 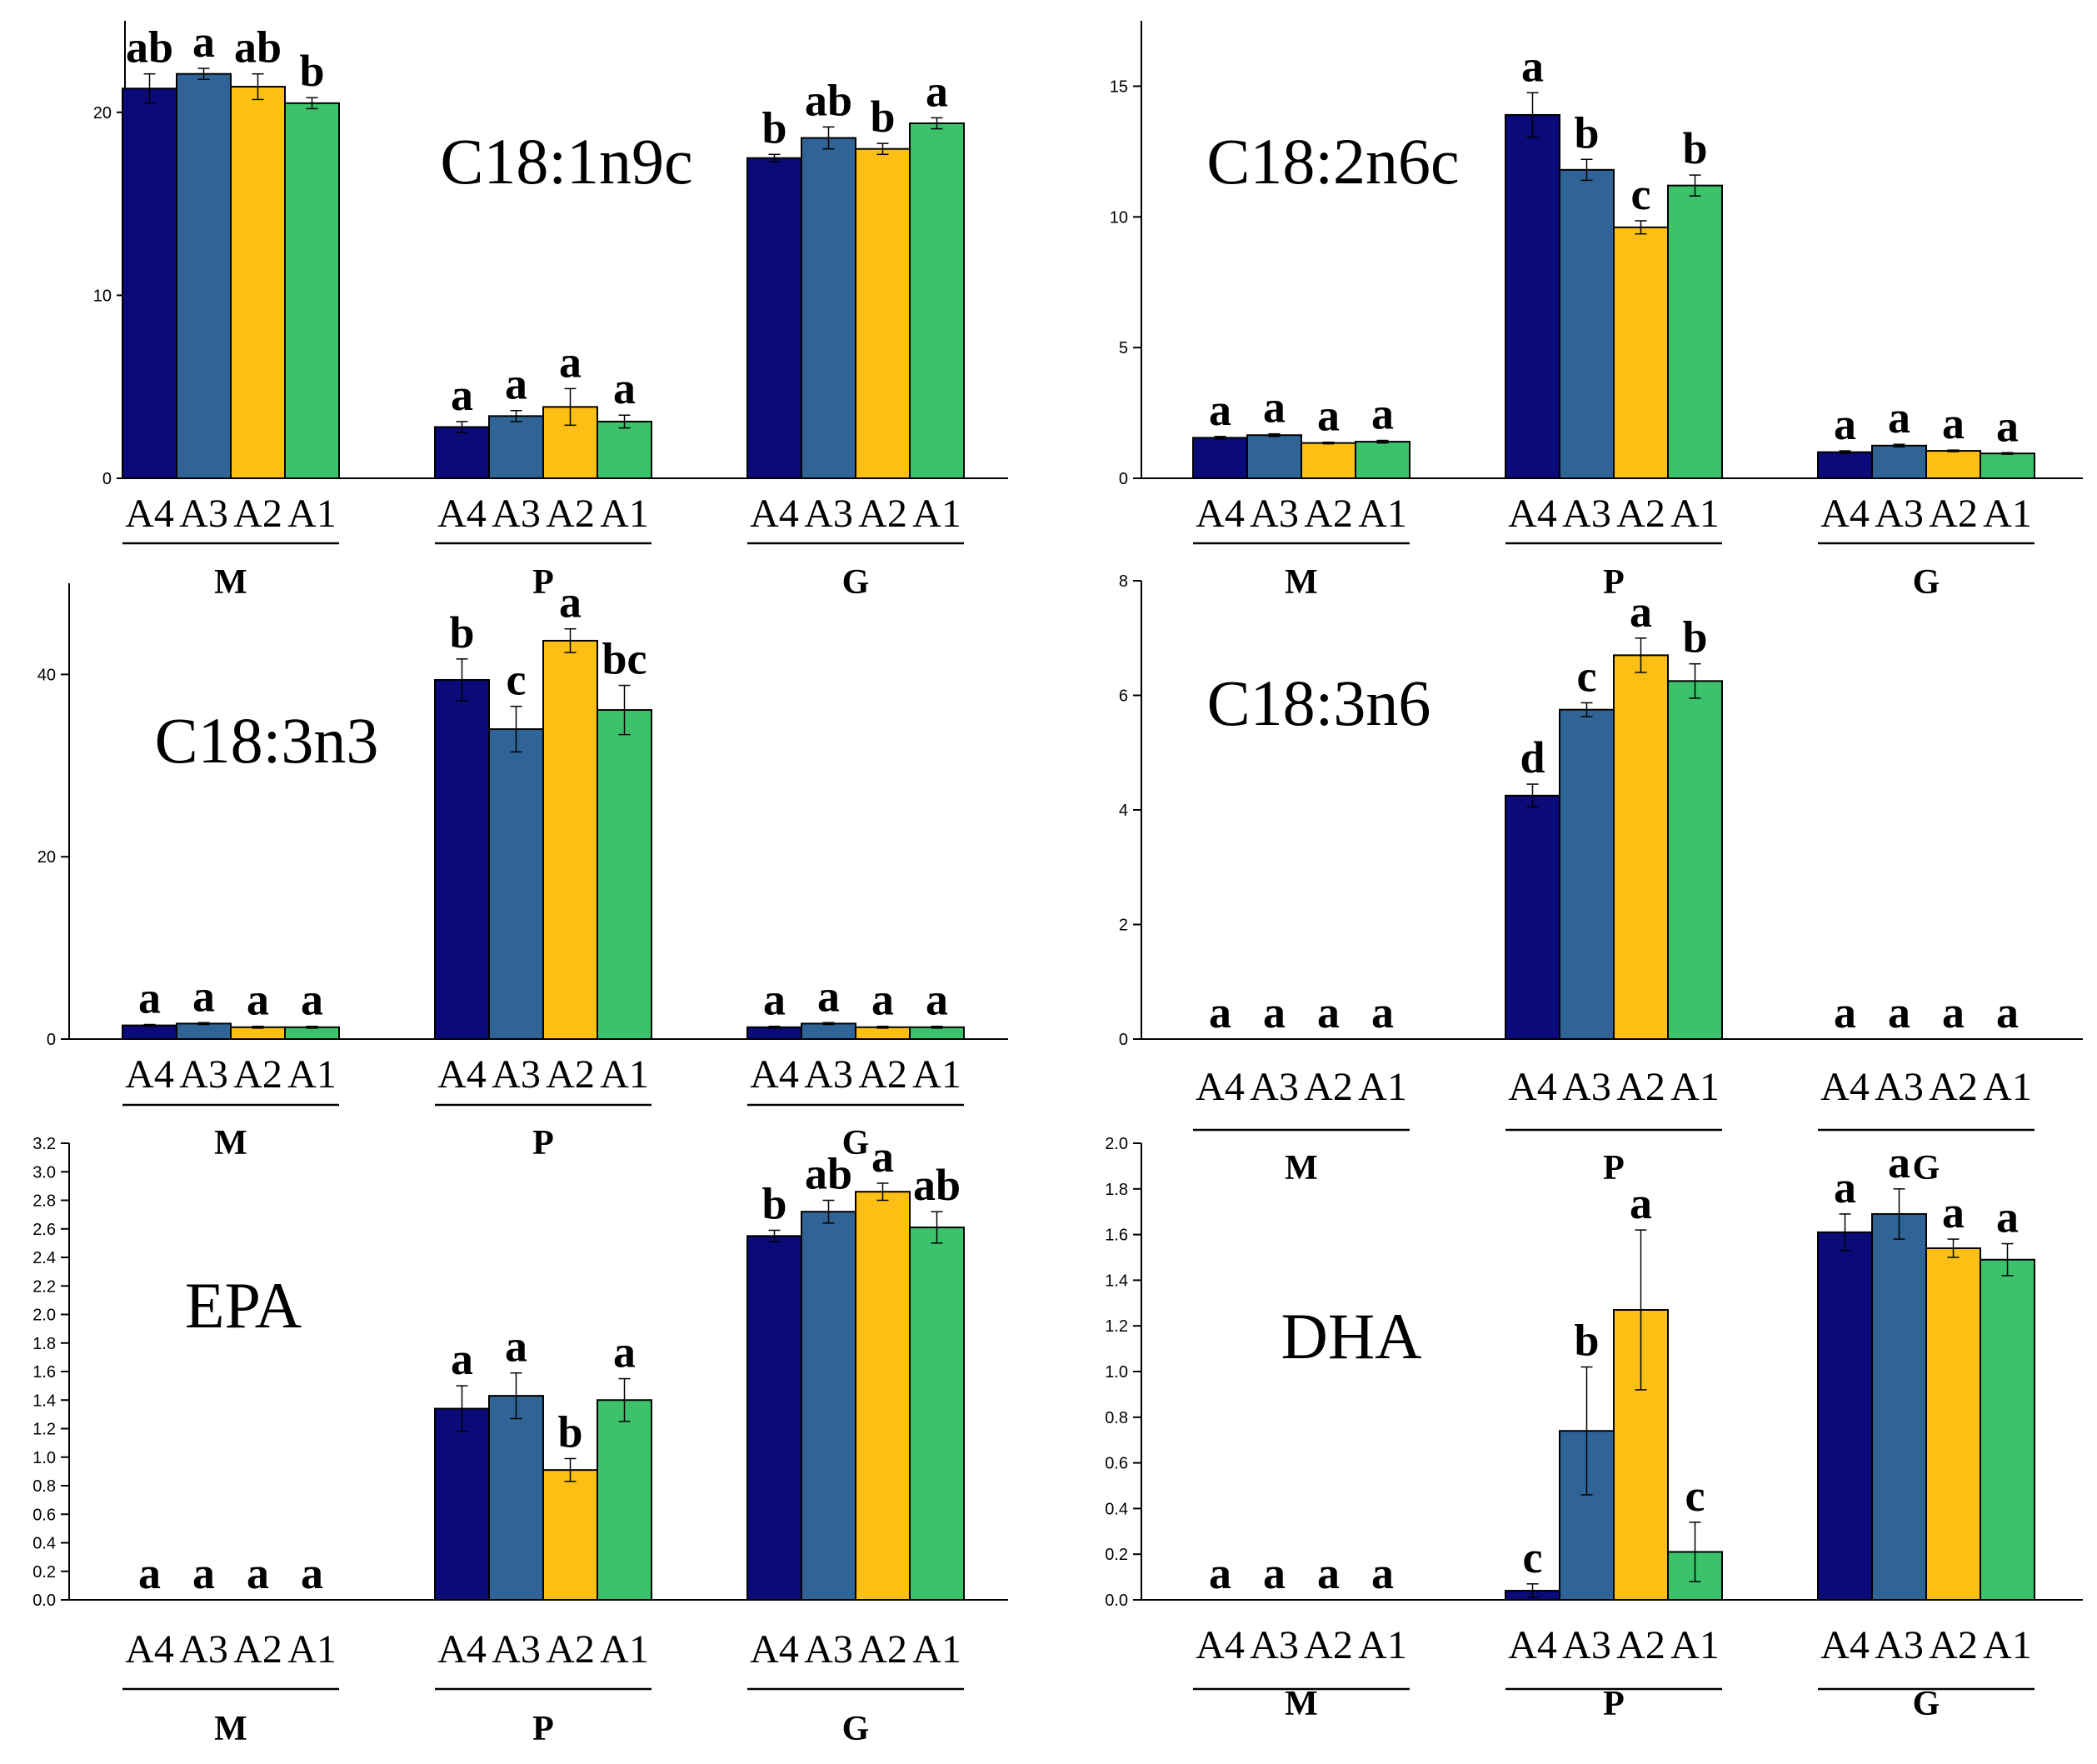 I want to click on y-tick-label: 1.4, so click(x=1116, y=1281).